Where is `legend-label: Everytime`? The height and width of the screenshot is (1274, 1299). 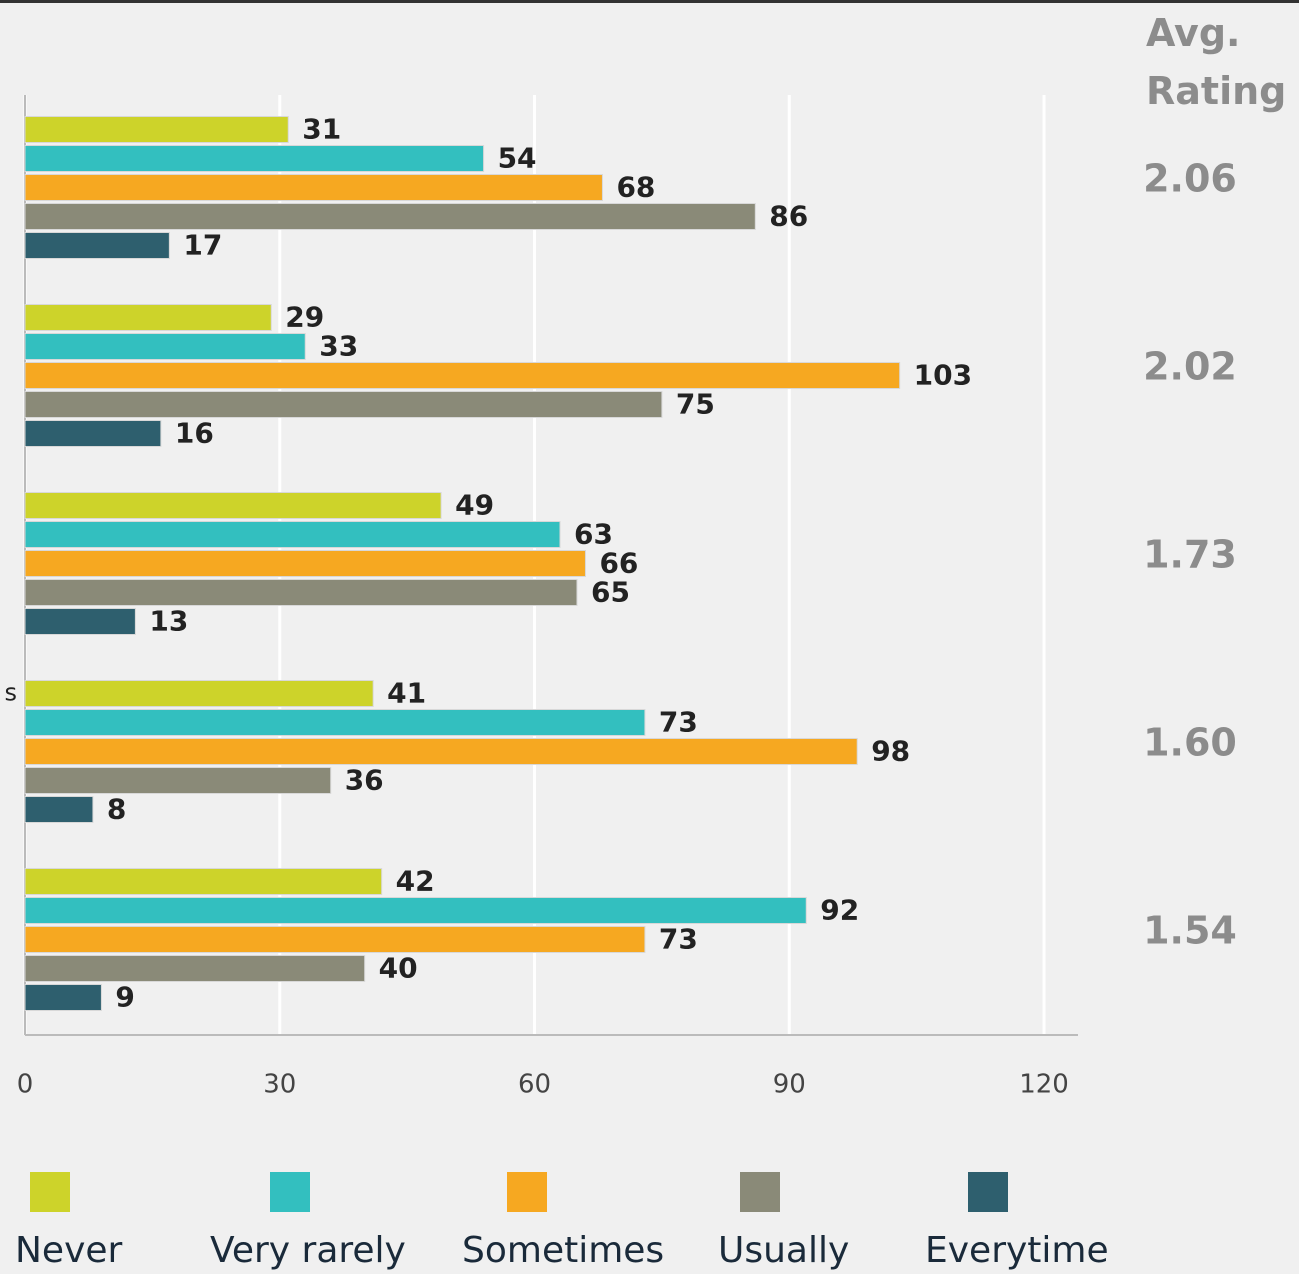 legend-label: Everytime is located at coordinates (1017, 1250).